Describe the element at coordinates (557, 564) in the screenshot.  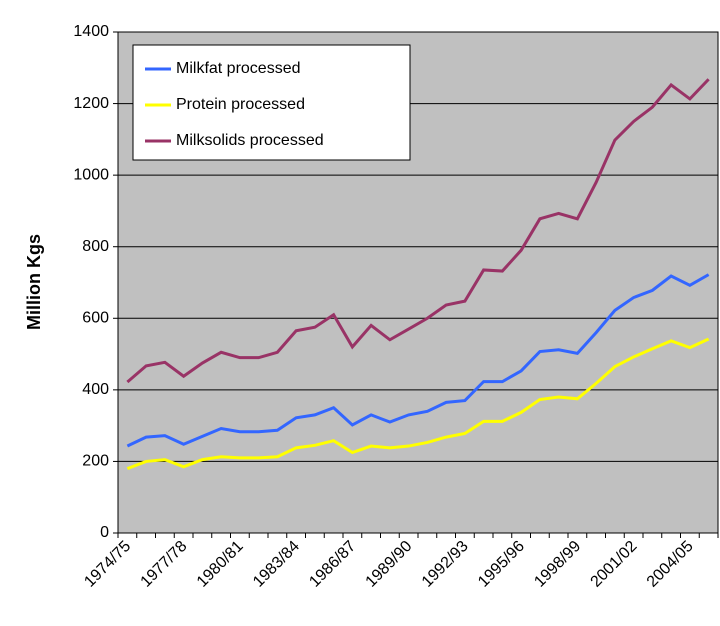
I see `x-tick-label: 1998/99` at that location.